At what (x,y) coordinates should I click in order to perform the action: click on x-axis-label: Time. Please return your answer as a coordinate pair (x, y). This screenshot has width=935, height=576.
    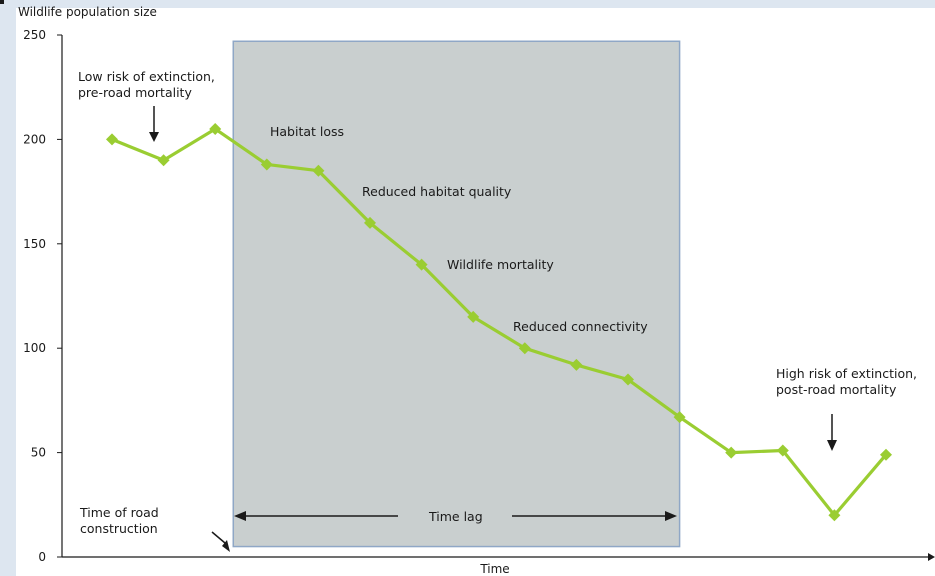
    Looking at the image, I should click on (494, 569).